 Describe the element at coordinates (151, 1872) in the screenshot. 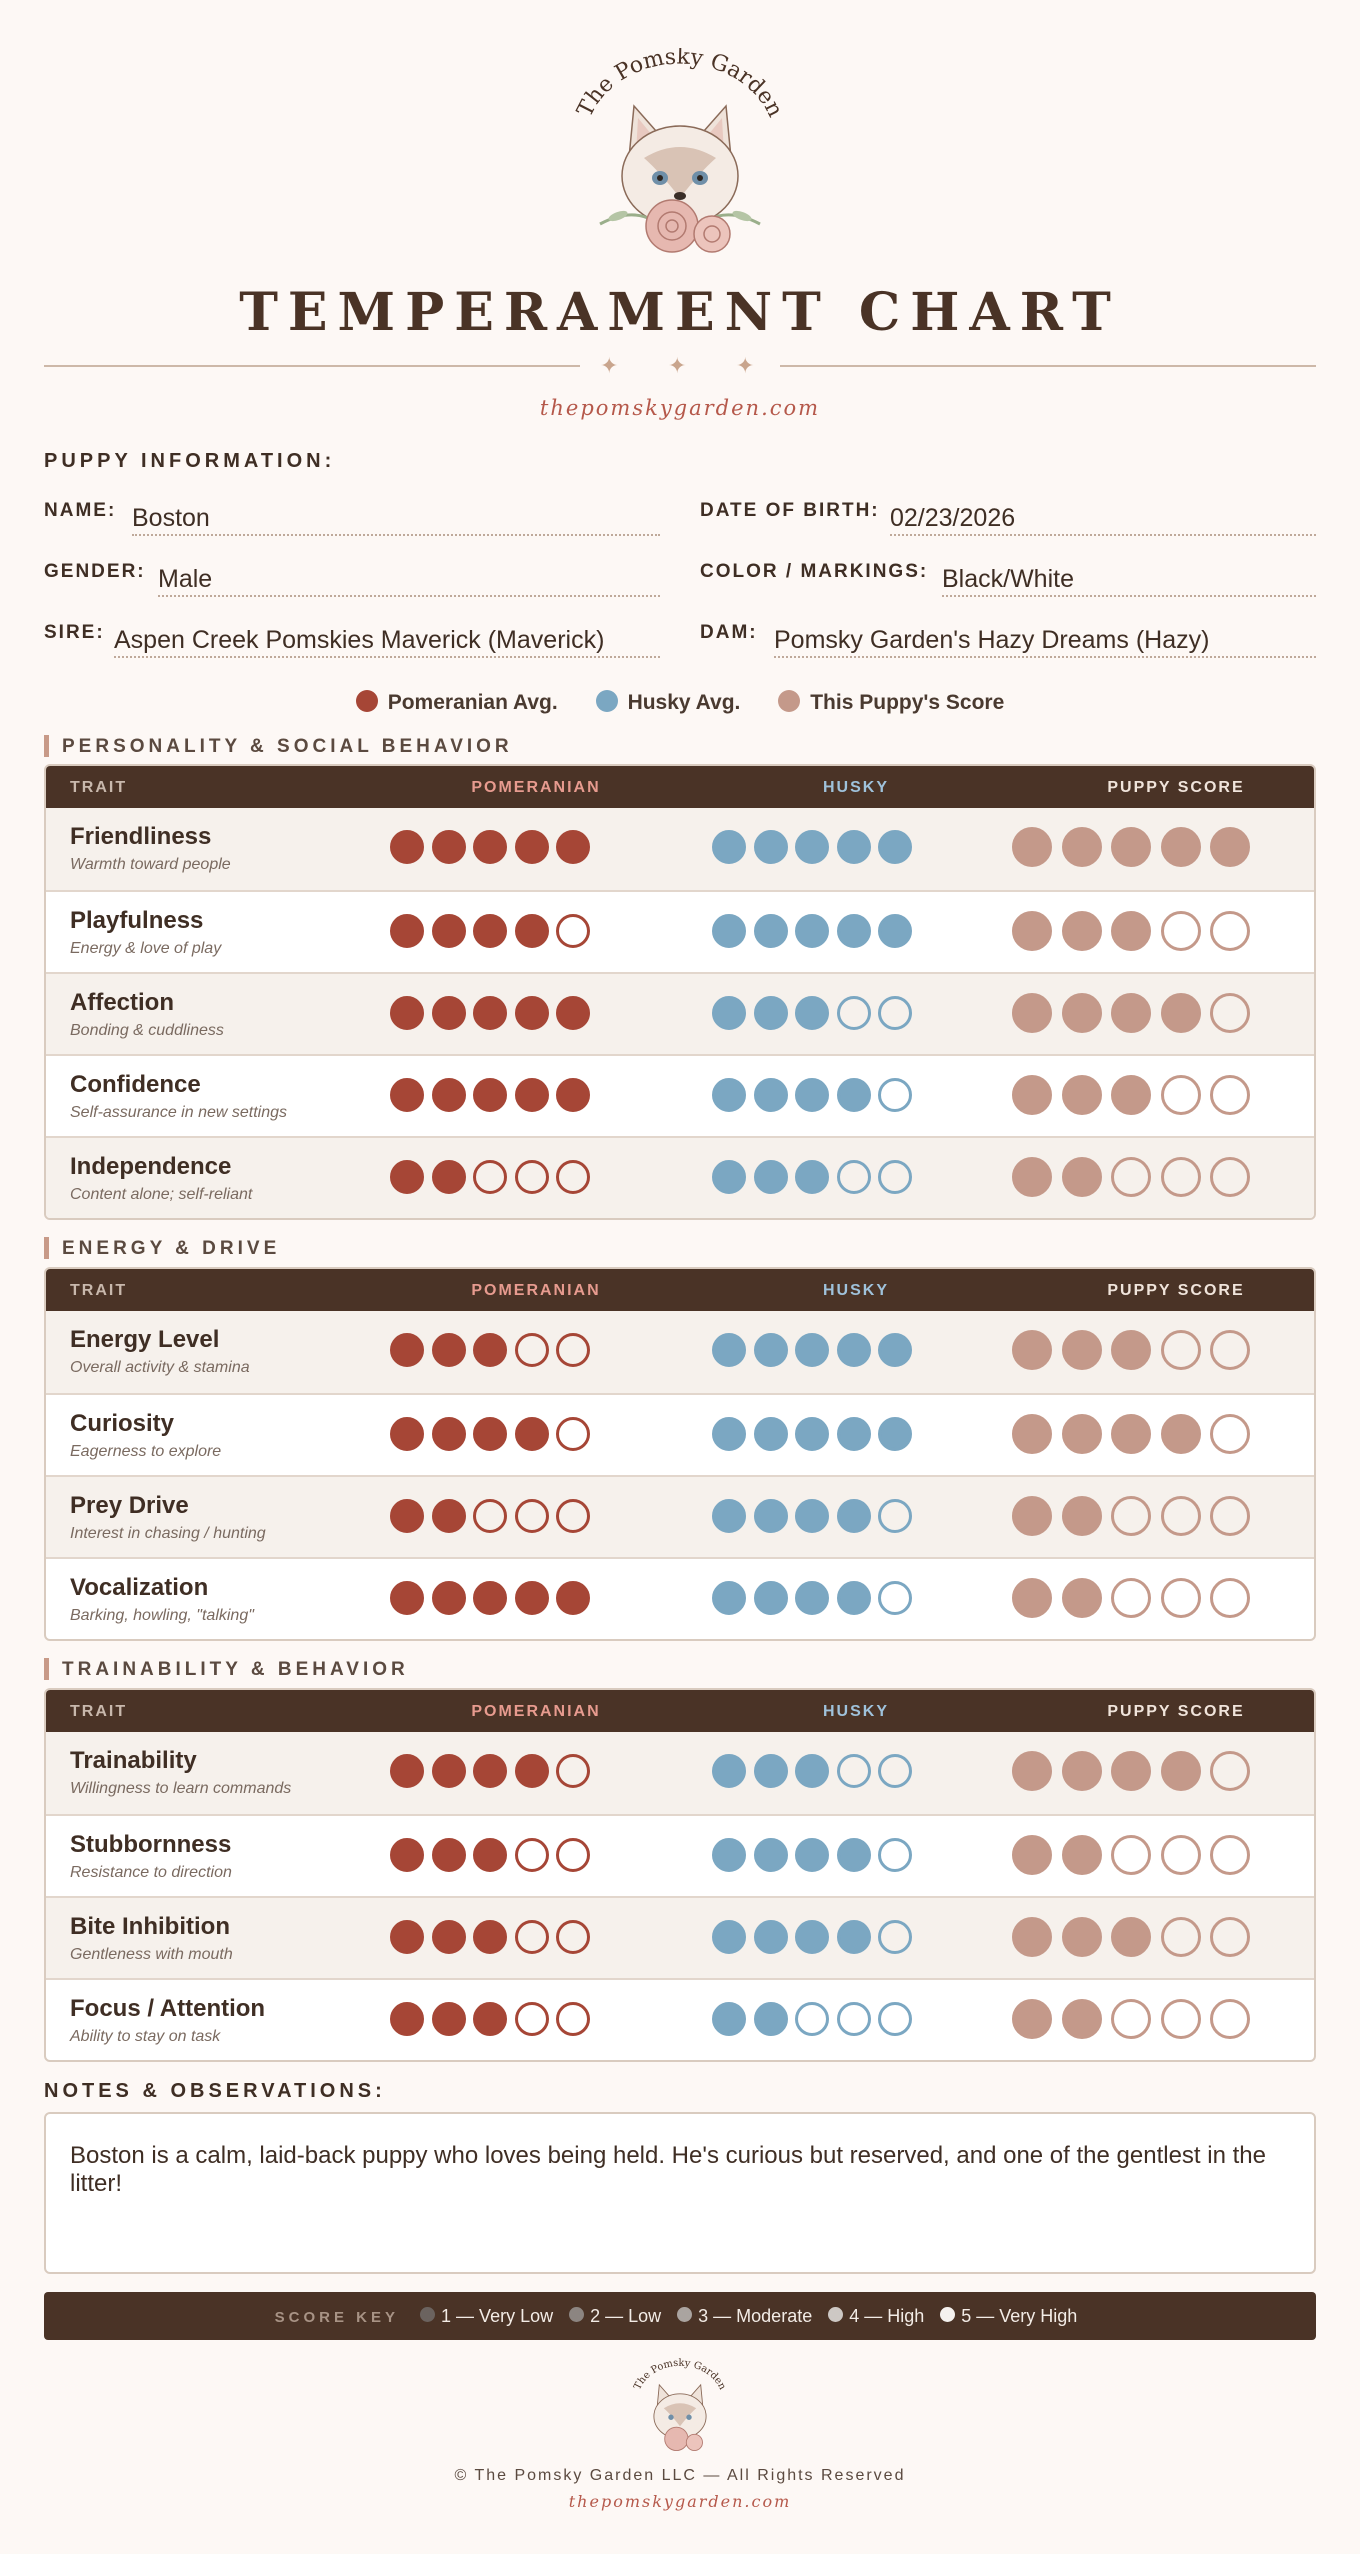

I see `trait-description: Resistance to direction` at that location.